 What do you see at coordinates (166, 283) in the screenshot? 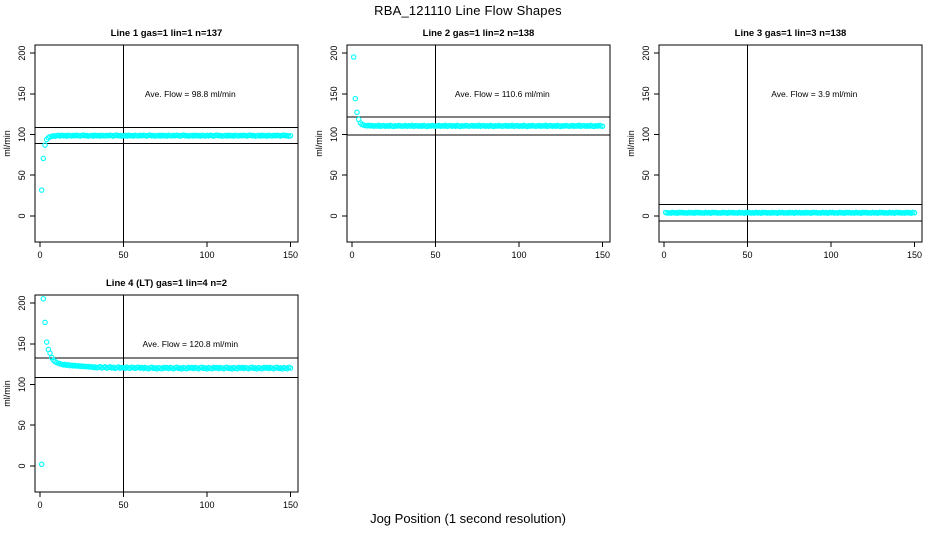
I see `panel-title: Line 4 (LT) gas=1 lin=4 n=2` at bounding box center [166, 283].